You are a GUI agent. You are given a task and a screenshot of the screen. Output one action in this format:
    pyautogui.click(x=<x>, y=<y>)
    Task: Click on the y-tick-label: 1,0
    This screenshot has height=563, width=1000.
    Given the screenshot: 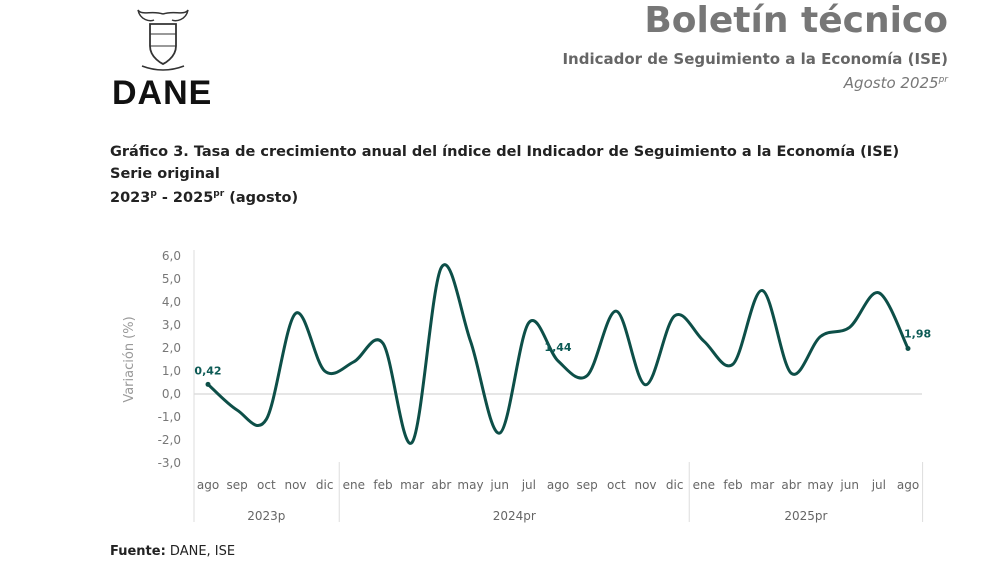 What is the action you would take?
    pyautogui.click(x=171, y=371)
    